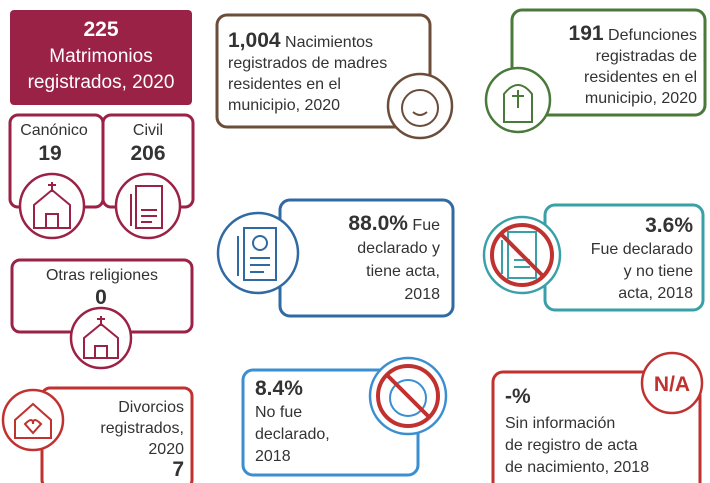 This screenshot has width=710, height=483. I want to click on births-line: municipio, 2020, so click(284, 105).